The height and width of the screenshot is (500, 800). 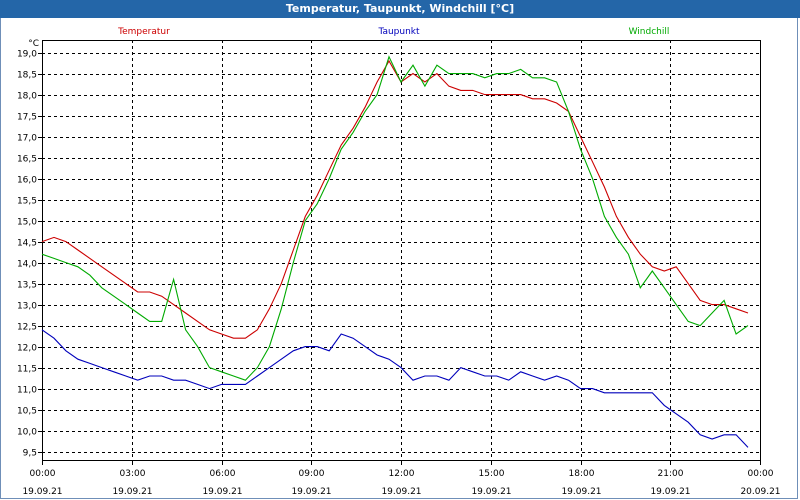 What do you see at coordinates (27, 244) in the screenshot?
I see `y-tick-label: 14,5` at bounding box center [27, 244].